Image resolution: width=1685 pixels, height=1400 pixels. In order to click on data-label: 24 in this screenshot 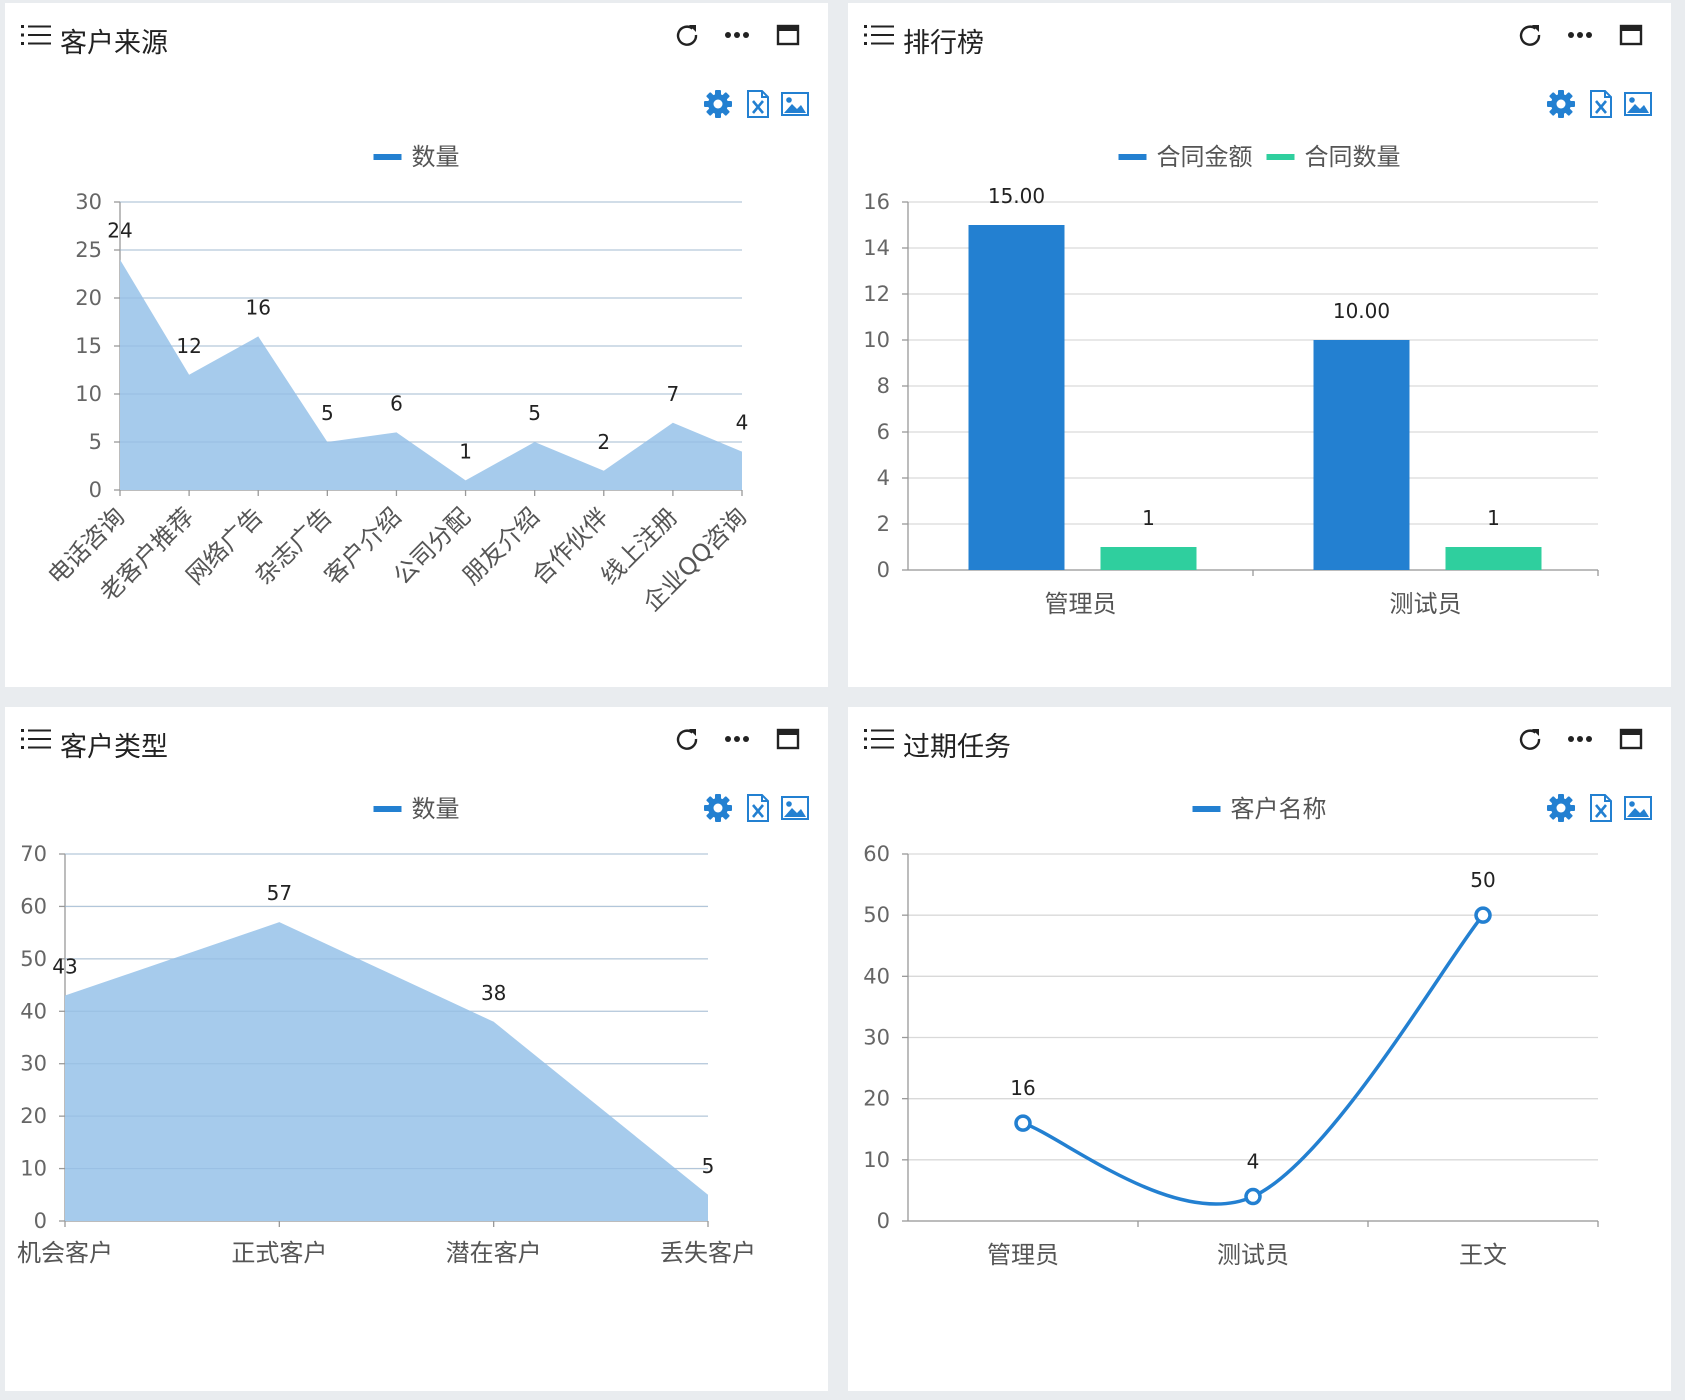, I will do `click(119, 231)`.